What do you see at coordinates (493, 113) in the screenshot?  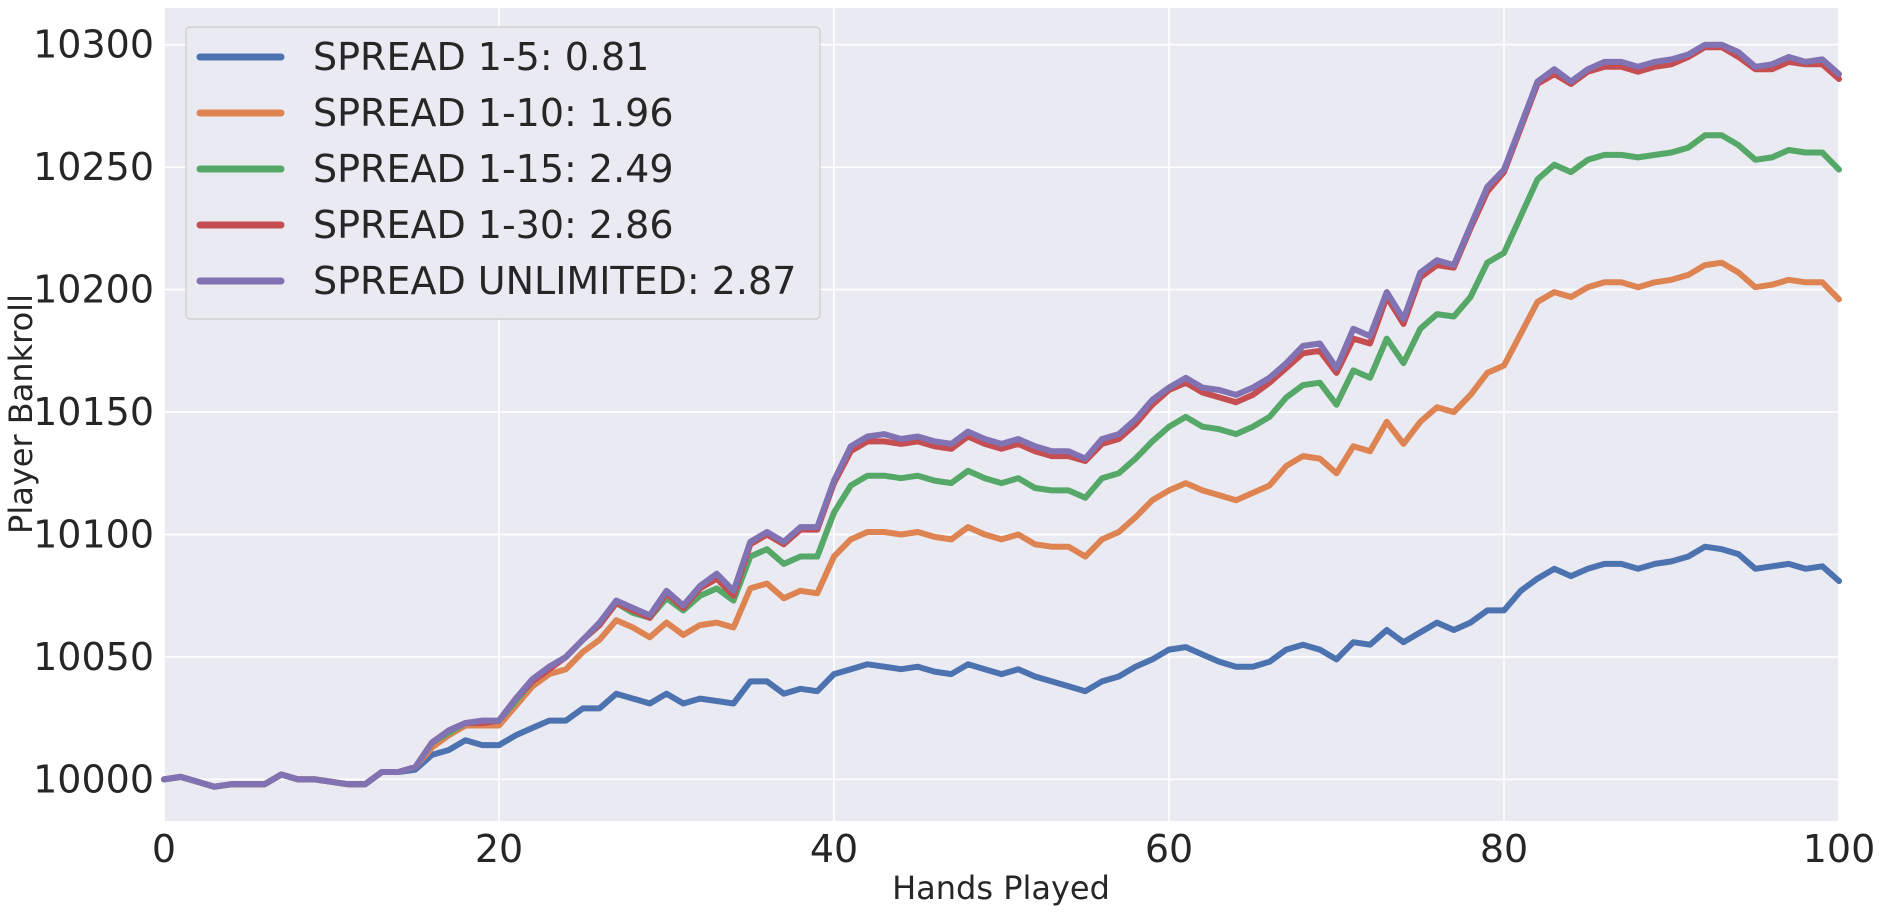 I see `legend-entry: SPREAD 1-10: 1.96` at bounding box center [493, 113].